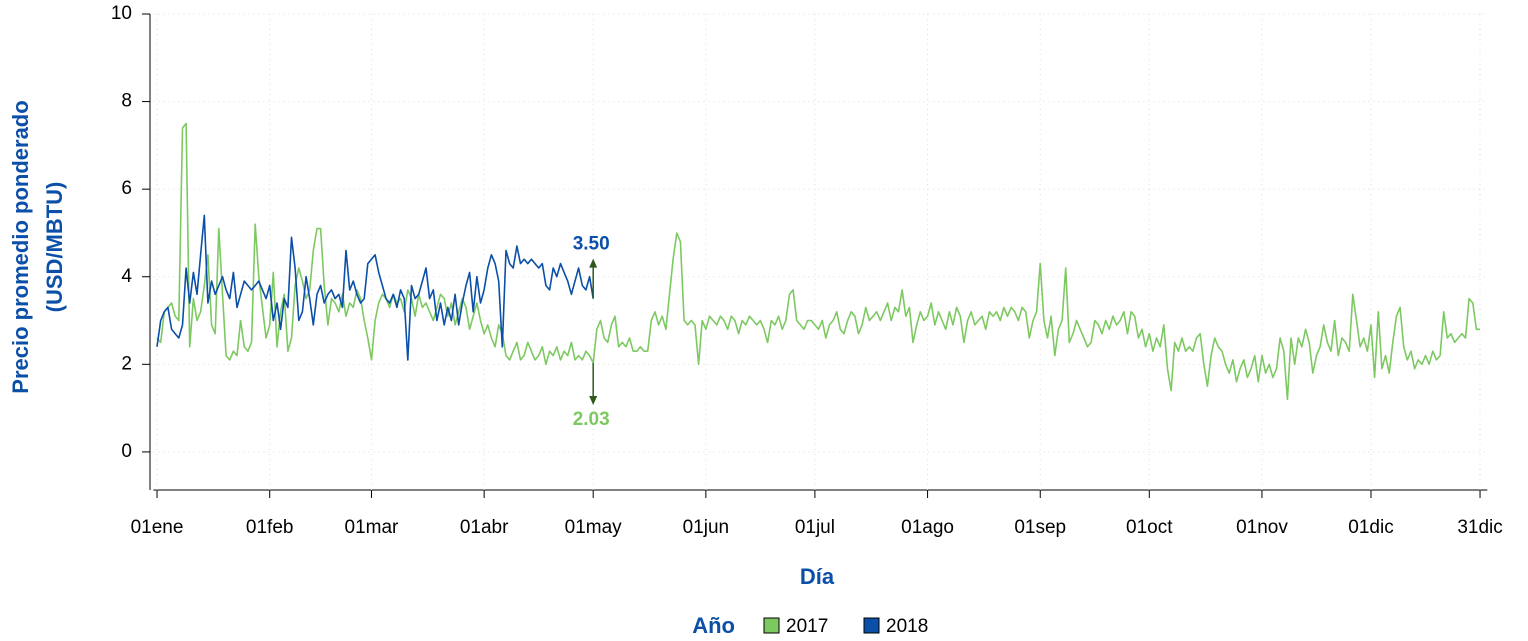  What do you see at coordinates (1149, 527) in the screenshot?
I see `x-tick-label: 01oct` at bounding box center [1149, 527].